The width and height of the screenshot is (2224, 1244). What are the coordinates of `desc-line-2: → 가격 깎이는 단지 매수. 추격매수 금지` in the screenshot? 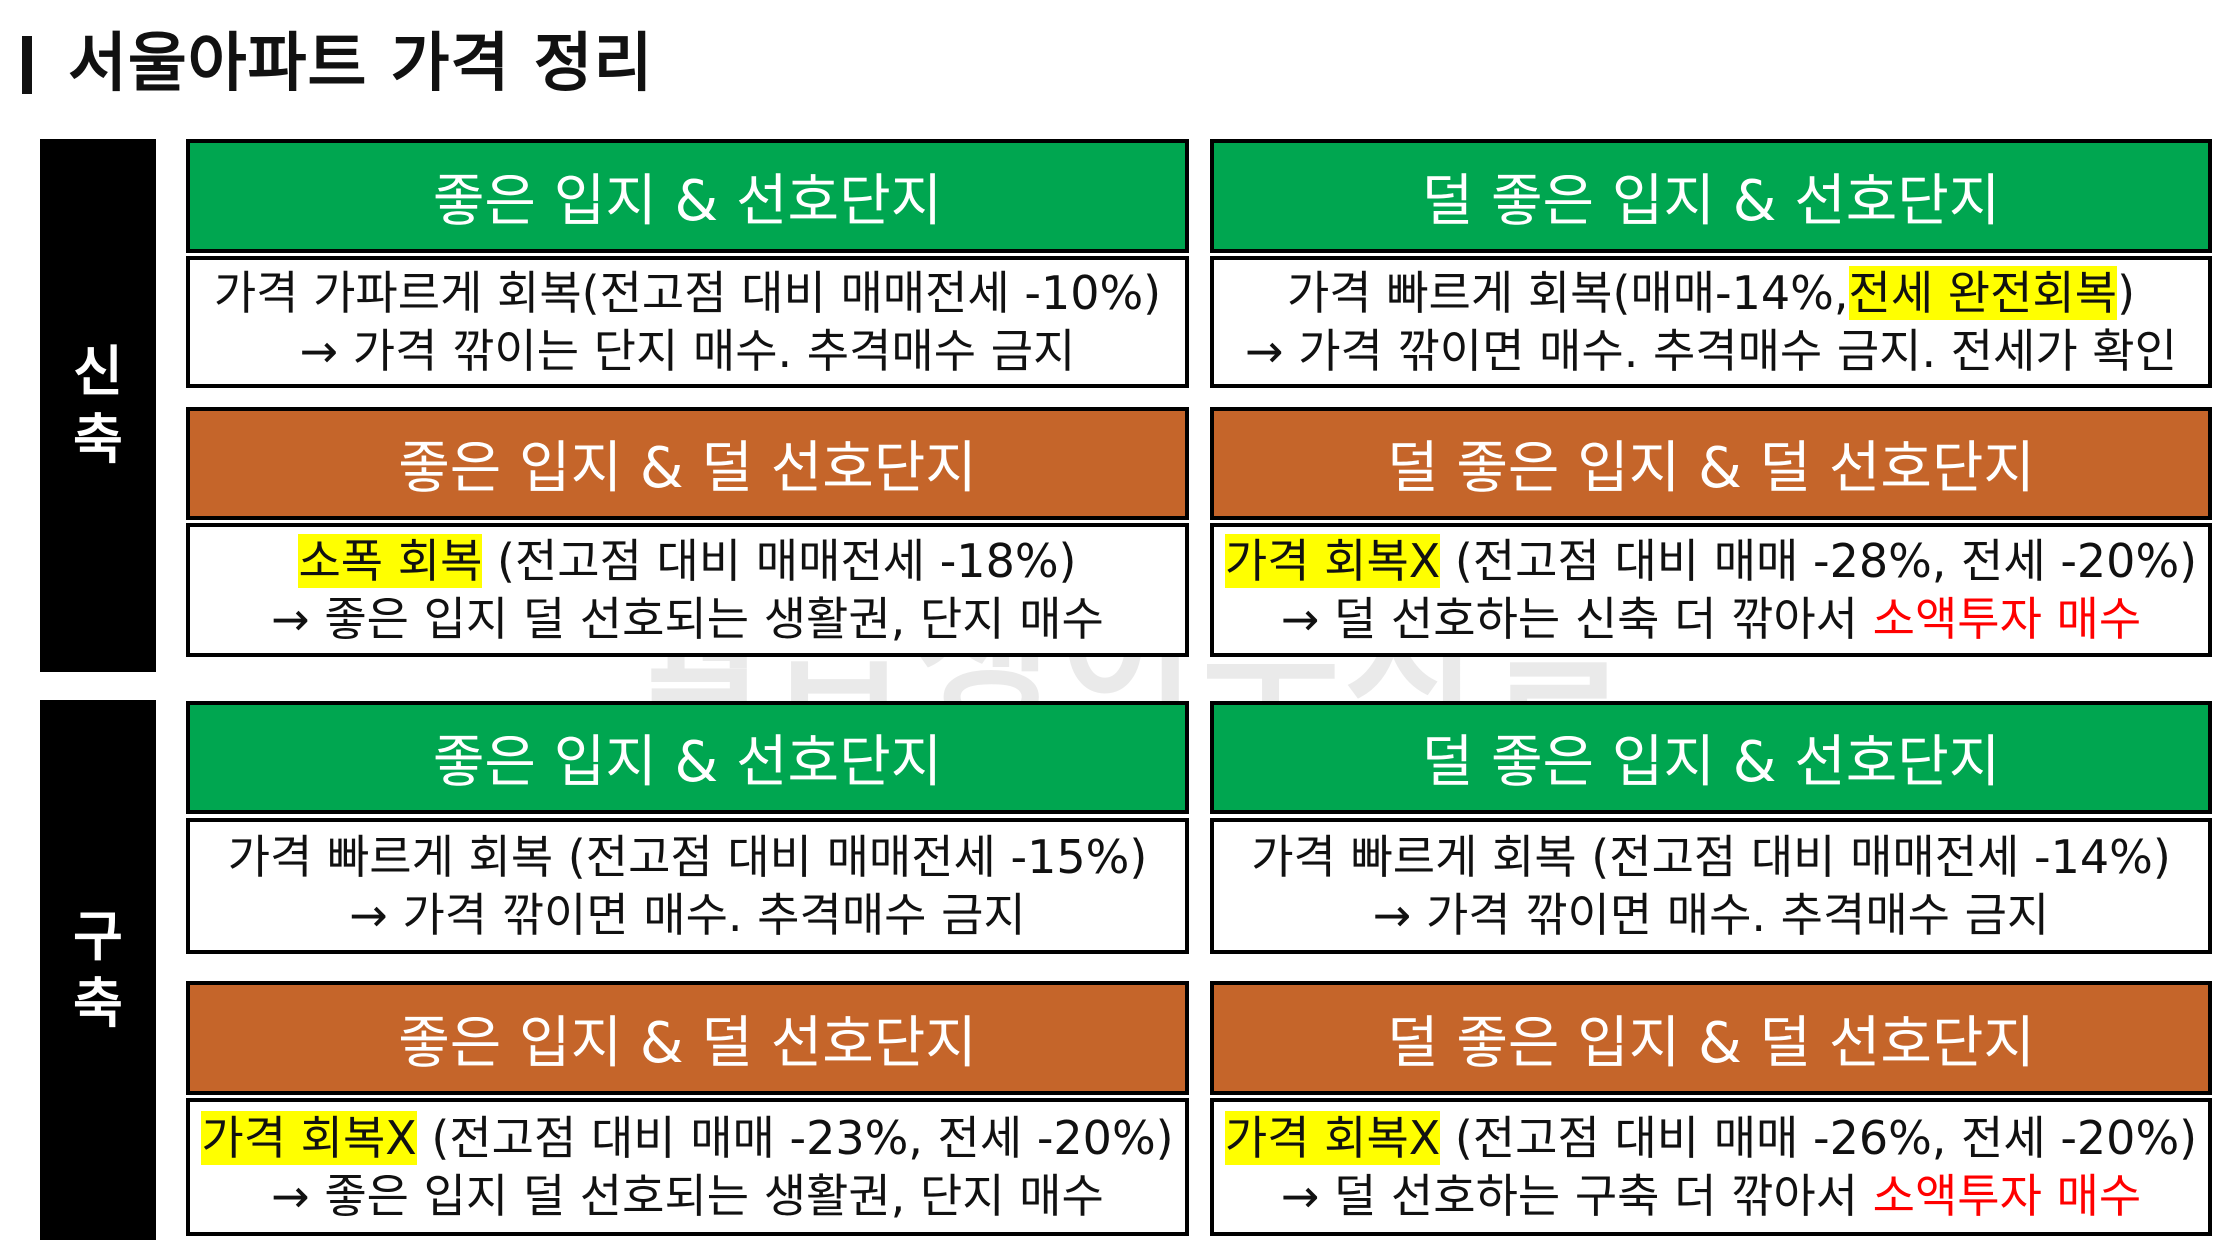 It's located at (688, 351).